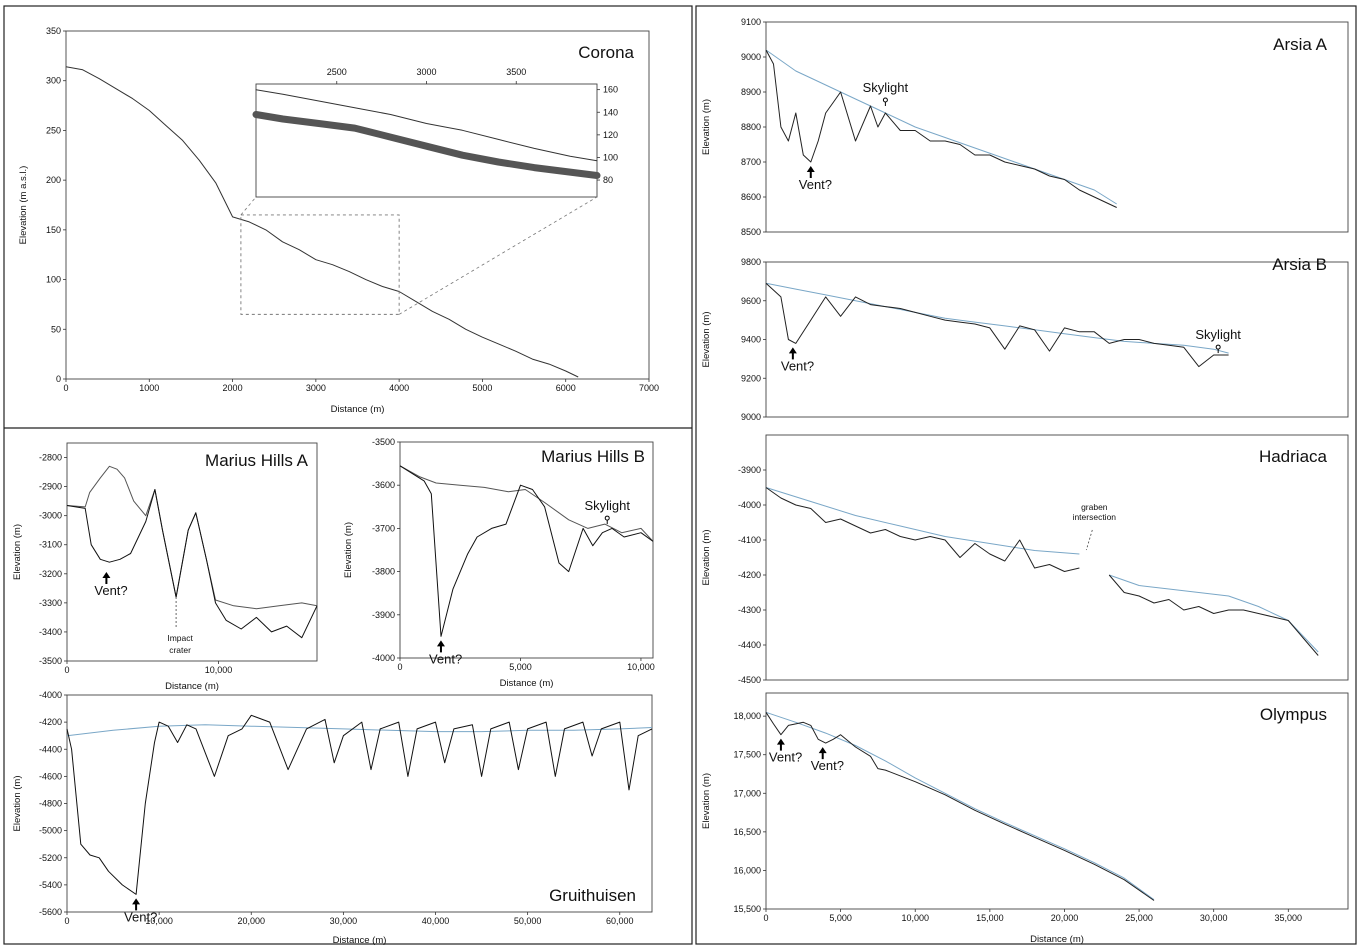  I want to click on annotation-label: crater, so click(180, 650).